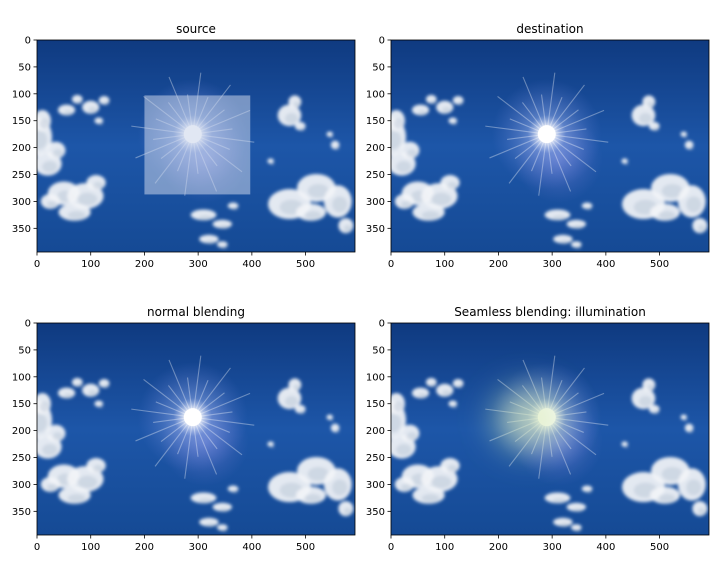  I want to click on panel-title: normal blending, so click(196, 312).